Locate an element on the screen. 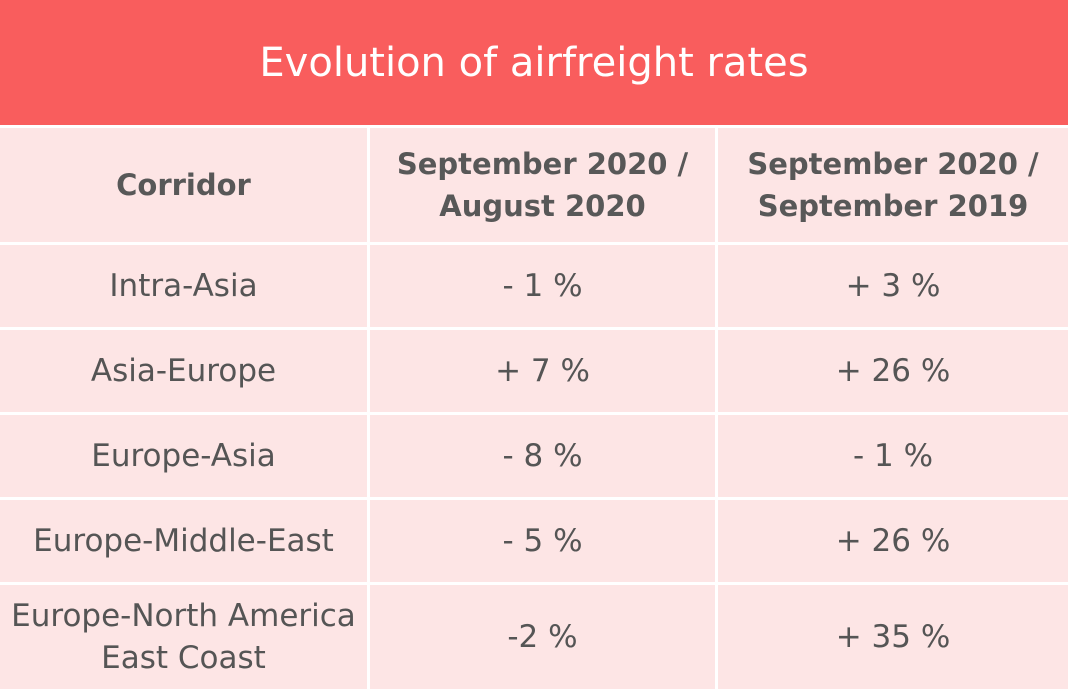  table-cell: + 3 % is located at coordinates (893, 286).